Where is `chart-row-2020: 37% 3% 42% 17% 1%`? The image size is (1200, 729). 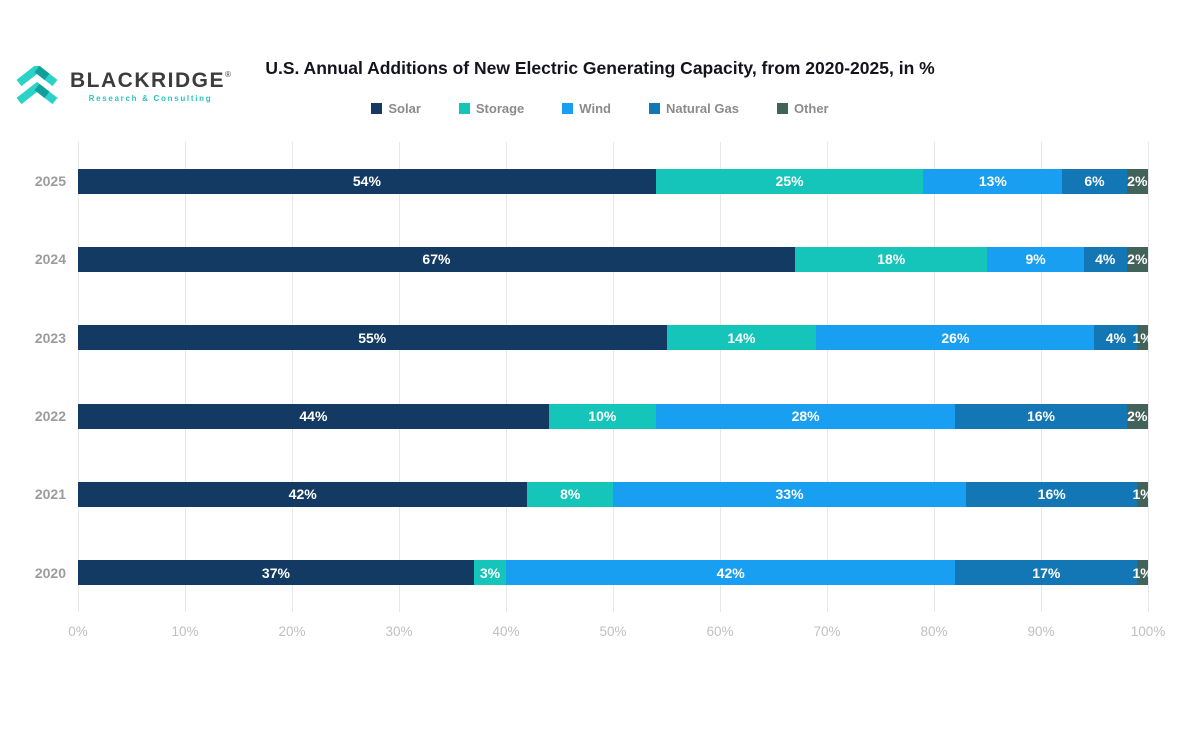
chart-row-2020: 37% 3% 42% 17% 1% is located at coordinates (615, 573).